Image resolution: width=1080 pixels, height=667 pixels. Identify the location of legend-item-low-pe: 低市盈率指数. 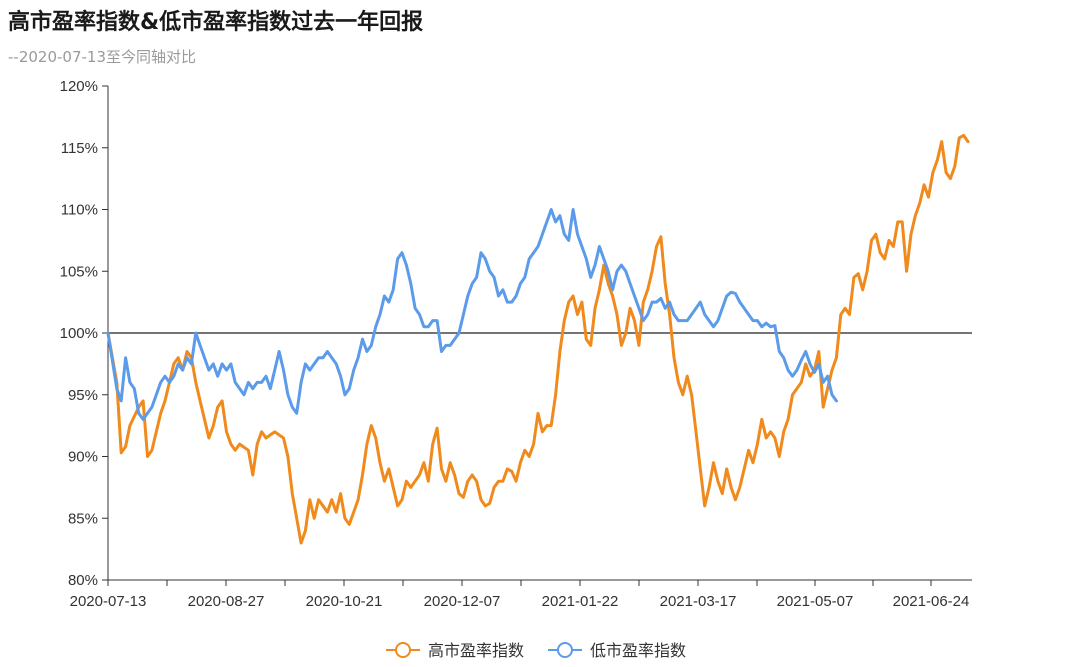
(617, 650).